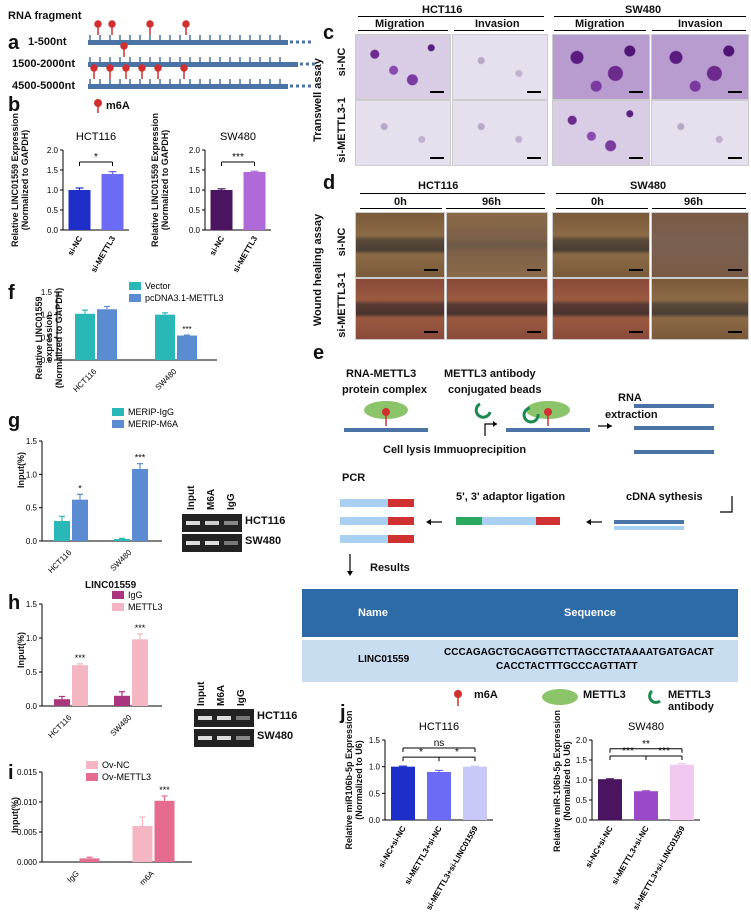 The height and width of the screenshot is (916, 751). What do you see at coordinates (191, 497) in the screenshot?
I see `g-gel-input: Input` at bounding box center [191, 497].